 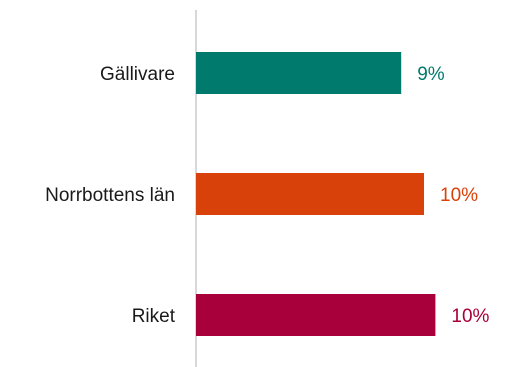 What do you see at coordinates (154, 316) in the screenshot?
I see `category-label-2: Riket` at bounding box center [154, 316].